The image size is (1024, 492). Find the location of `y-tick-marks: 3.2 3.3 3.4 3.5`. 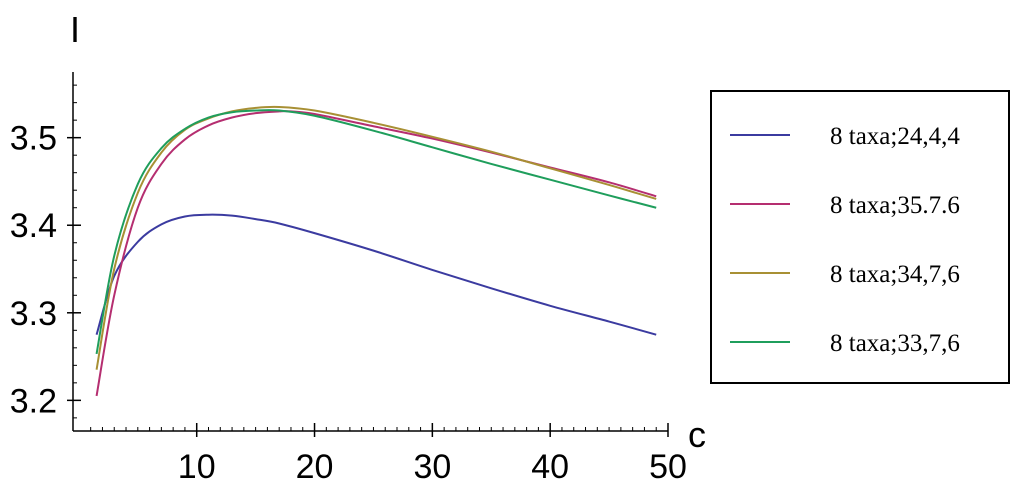

y-tick-marks: 3.2 3.3 3.4 3.5 is located at coordinates (45, 270).